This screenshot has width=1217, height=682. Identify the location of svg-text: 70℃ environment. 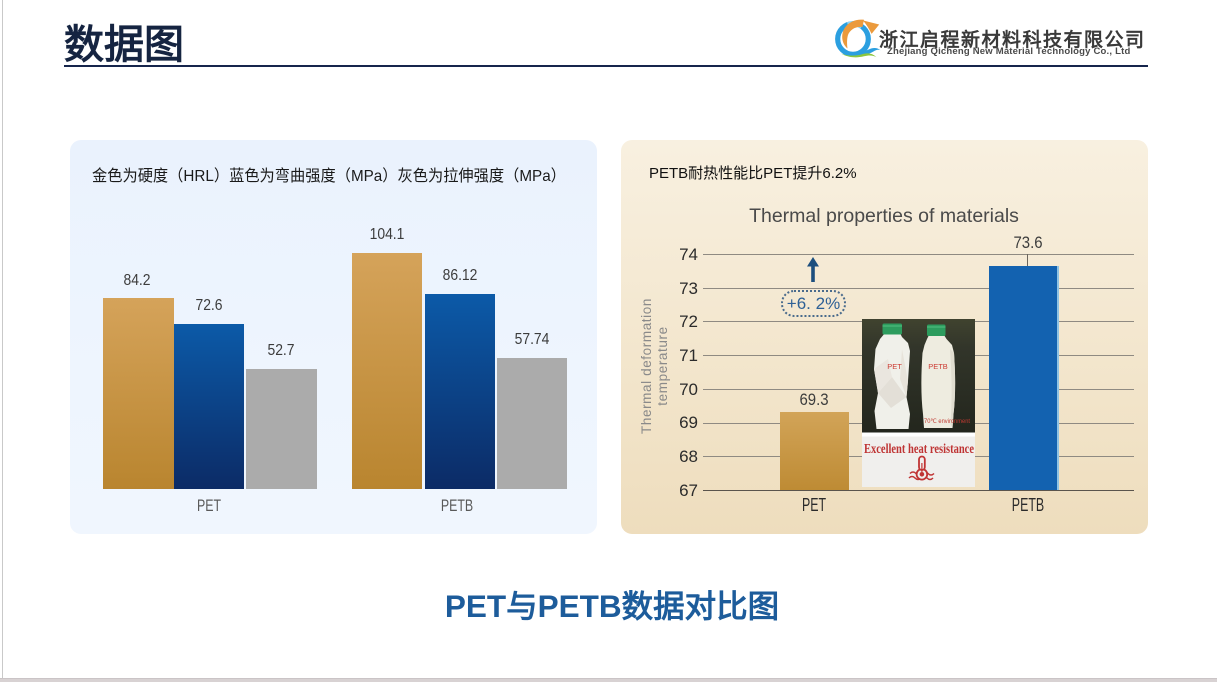
(947, 421).